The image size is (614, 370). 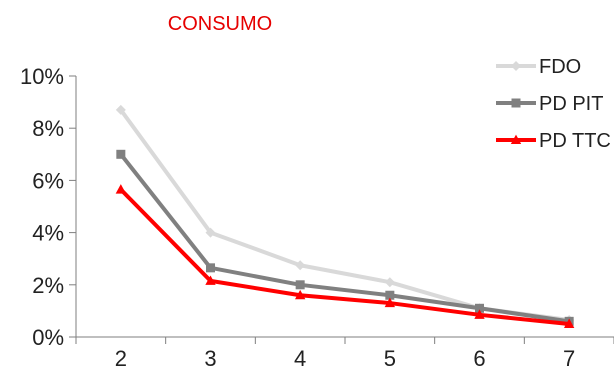 I want to click on y-tick-label: 8%, so click(x=48, y=128).